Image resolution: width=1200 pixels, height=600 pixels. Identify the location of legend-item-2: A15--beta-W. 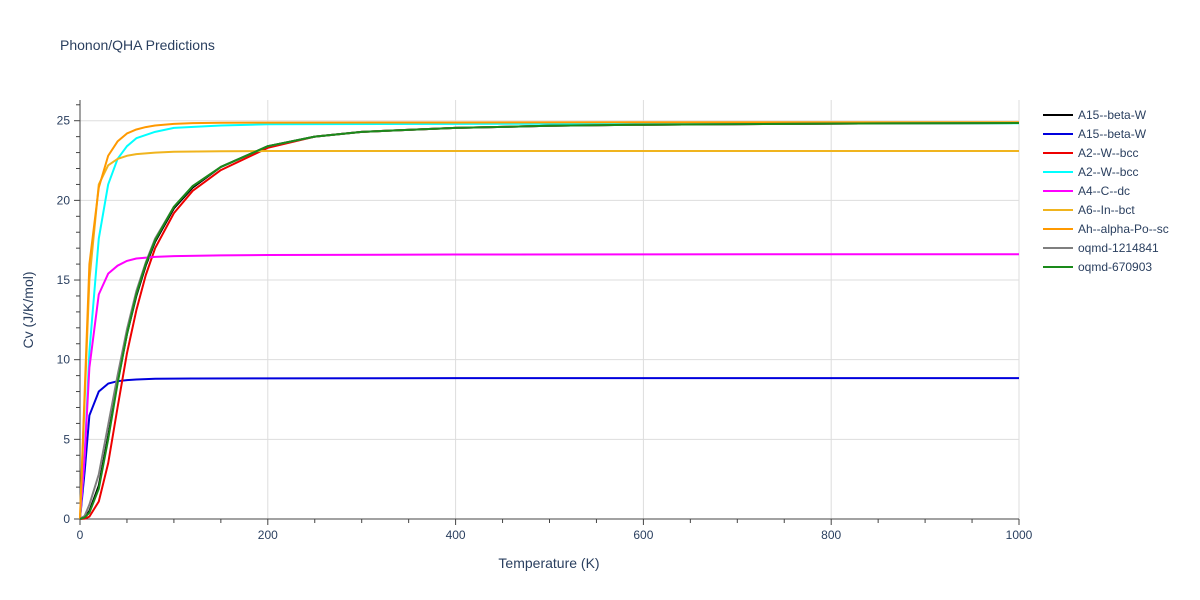
(1095, 134).